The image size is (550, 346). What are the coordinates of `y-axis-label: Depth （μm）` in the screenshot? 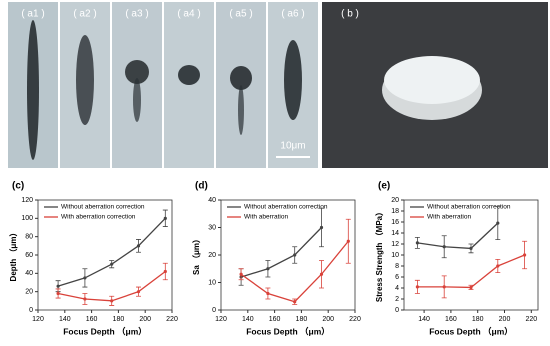 It's located at (13, 255).